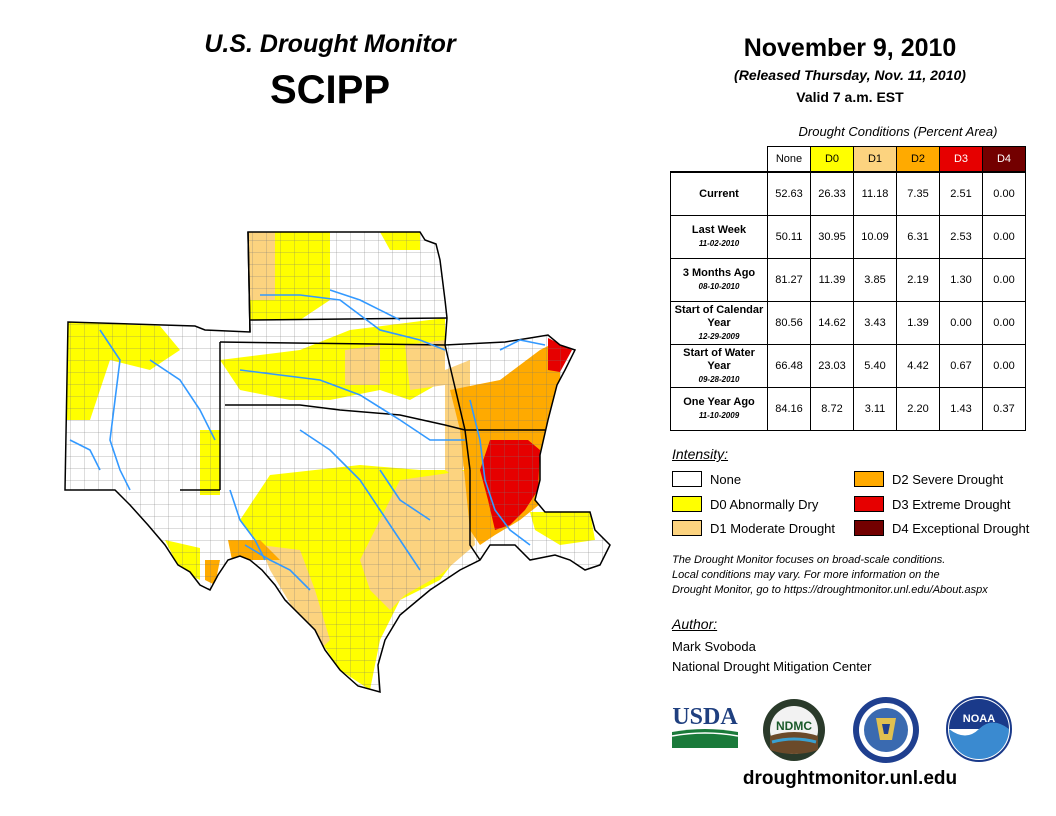 This screenshot has height=816, width=1056. Describe the element at coordinates (832, 366) in the screenshot. I see `table-cell: 23.03` at that location.